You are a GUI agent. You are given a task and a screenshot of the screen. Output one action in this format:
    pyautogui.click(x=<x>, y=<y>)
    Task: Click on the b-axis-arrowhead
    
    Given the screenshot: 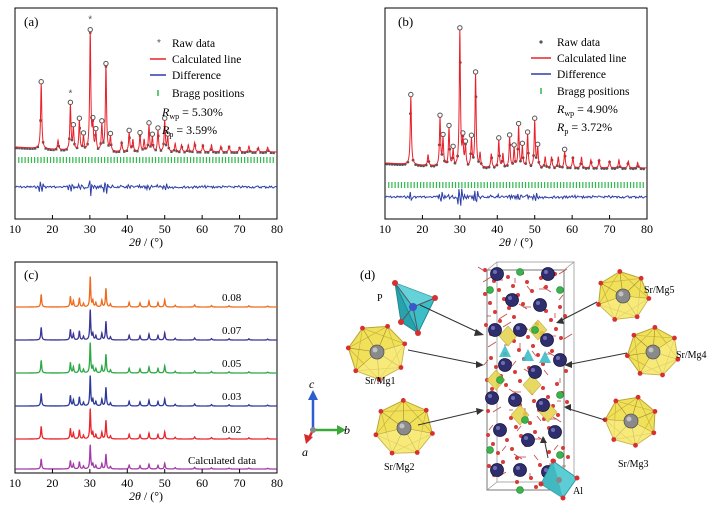 What is the action you would take?
    pyautogui.click(x=341, y=430)
    